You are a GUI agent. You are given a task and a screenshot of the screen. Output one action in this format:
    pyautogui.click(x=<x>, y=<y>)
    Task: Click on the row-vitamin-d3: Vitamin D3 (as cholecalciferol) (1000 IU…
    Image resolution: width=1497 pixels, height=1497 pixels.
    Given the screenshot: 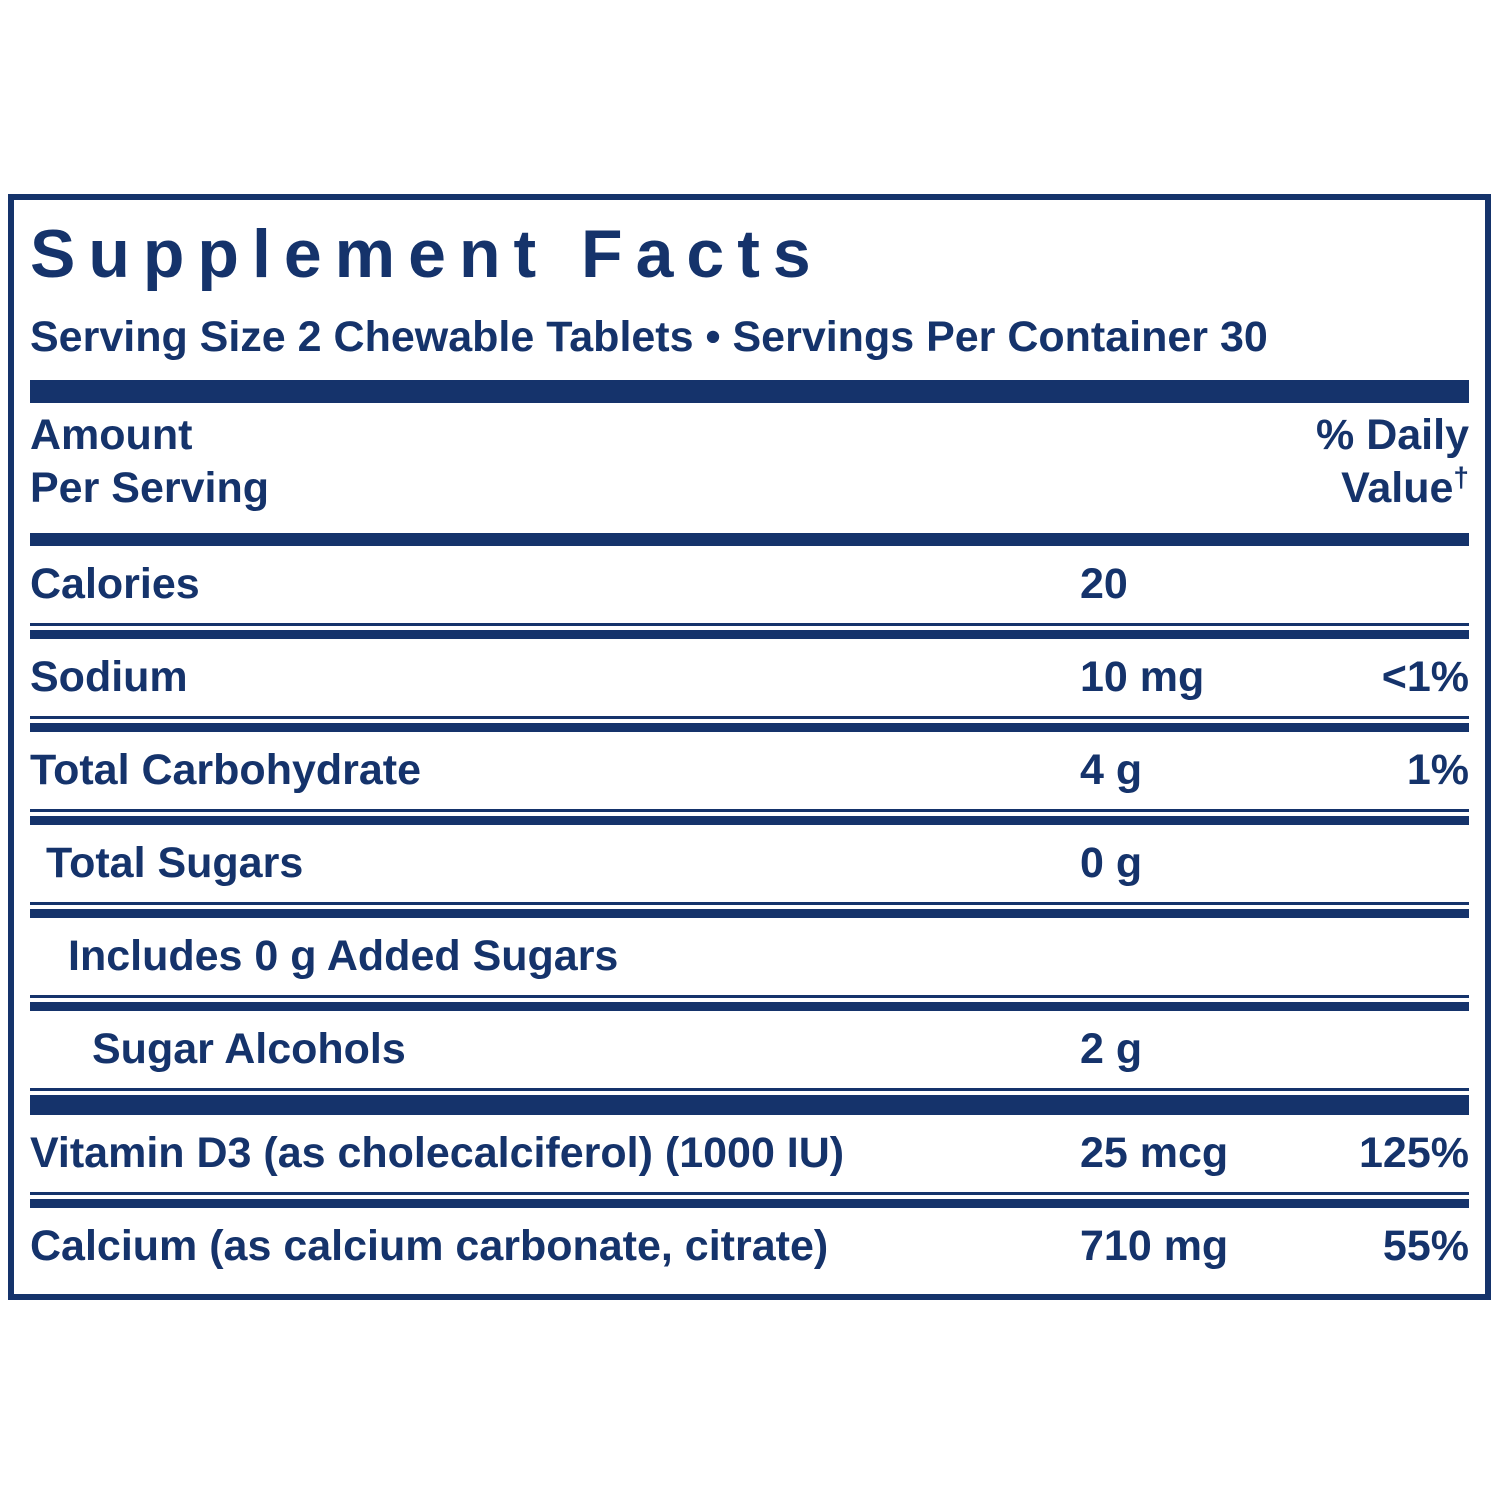 What is the action you would take?
    pyautogui.click(x=749, y=1153)
    